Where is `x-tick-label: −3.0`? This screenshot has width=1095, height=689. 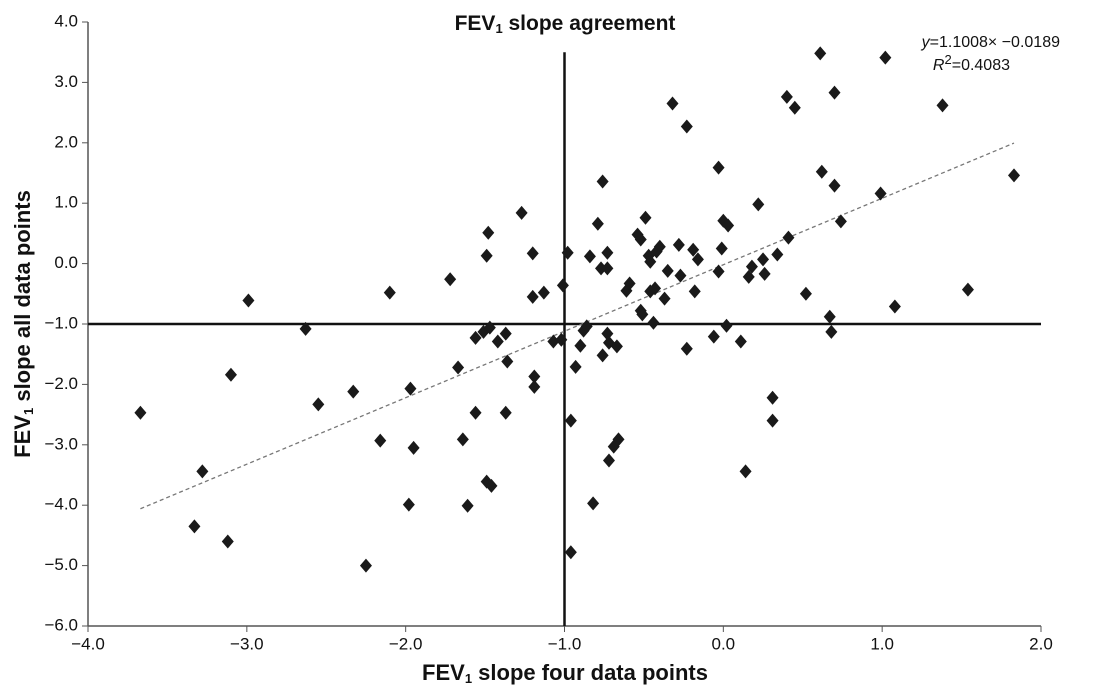 x-tick-label: −3.0 is located at coordinates (247, 643).